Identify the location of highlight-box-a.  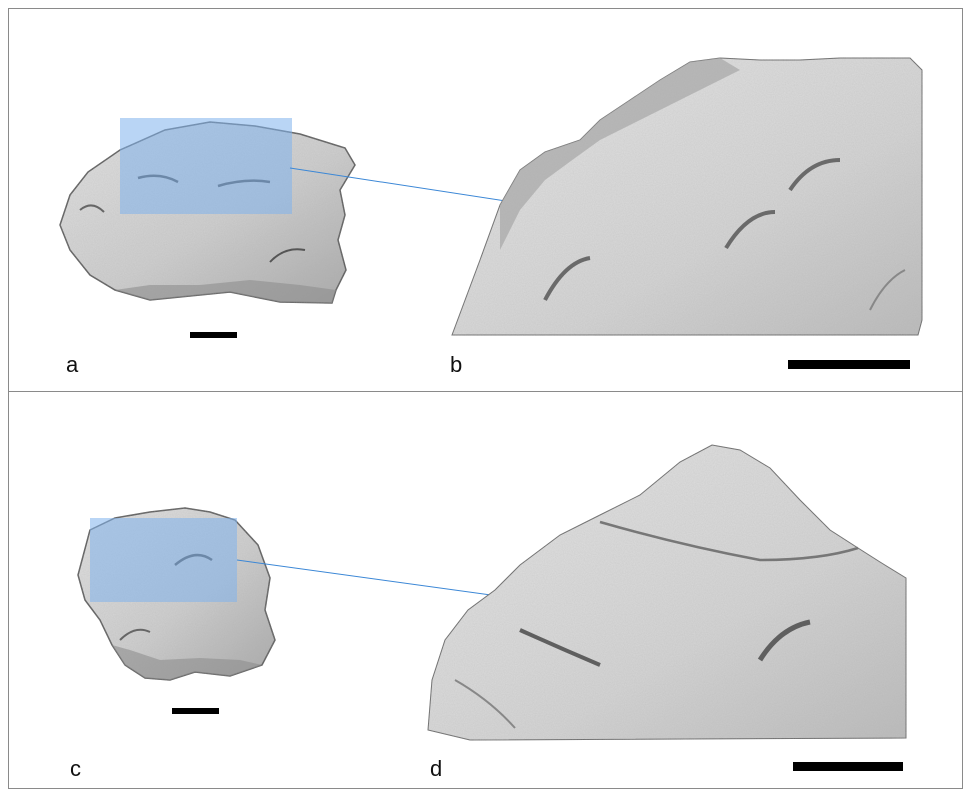
(206, 166).